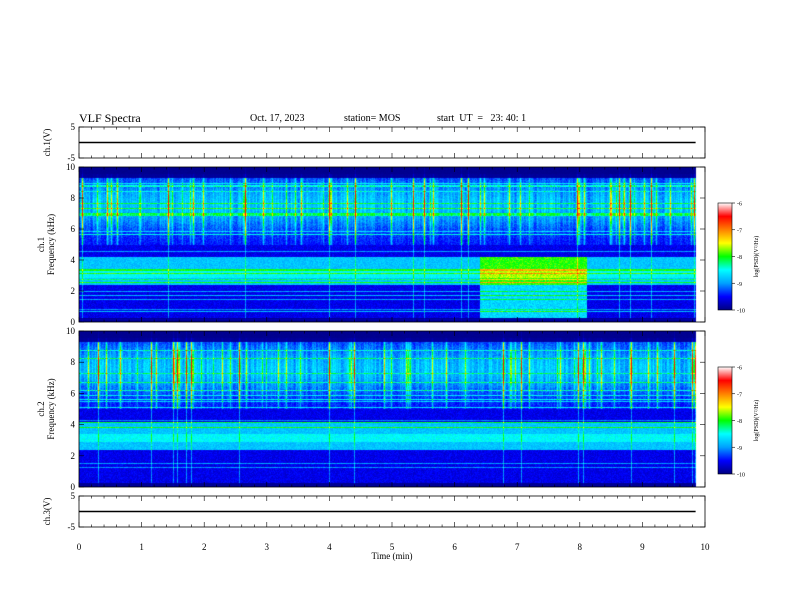  What do you see at coordinates (79, 547) in the screenshot?
I see `x-tick-label: 0` at bounding box center [79, 547].